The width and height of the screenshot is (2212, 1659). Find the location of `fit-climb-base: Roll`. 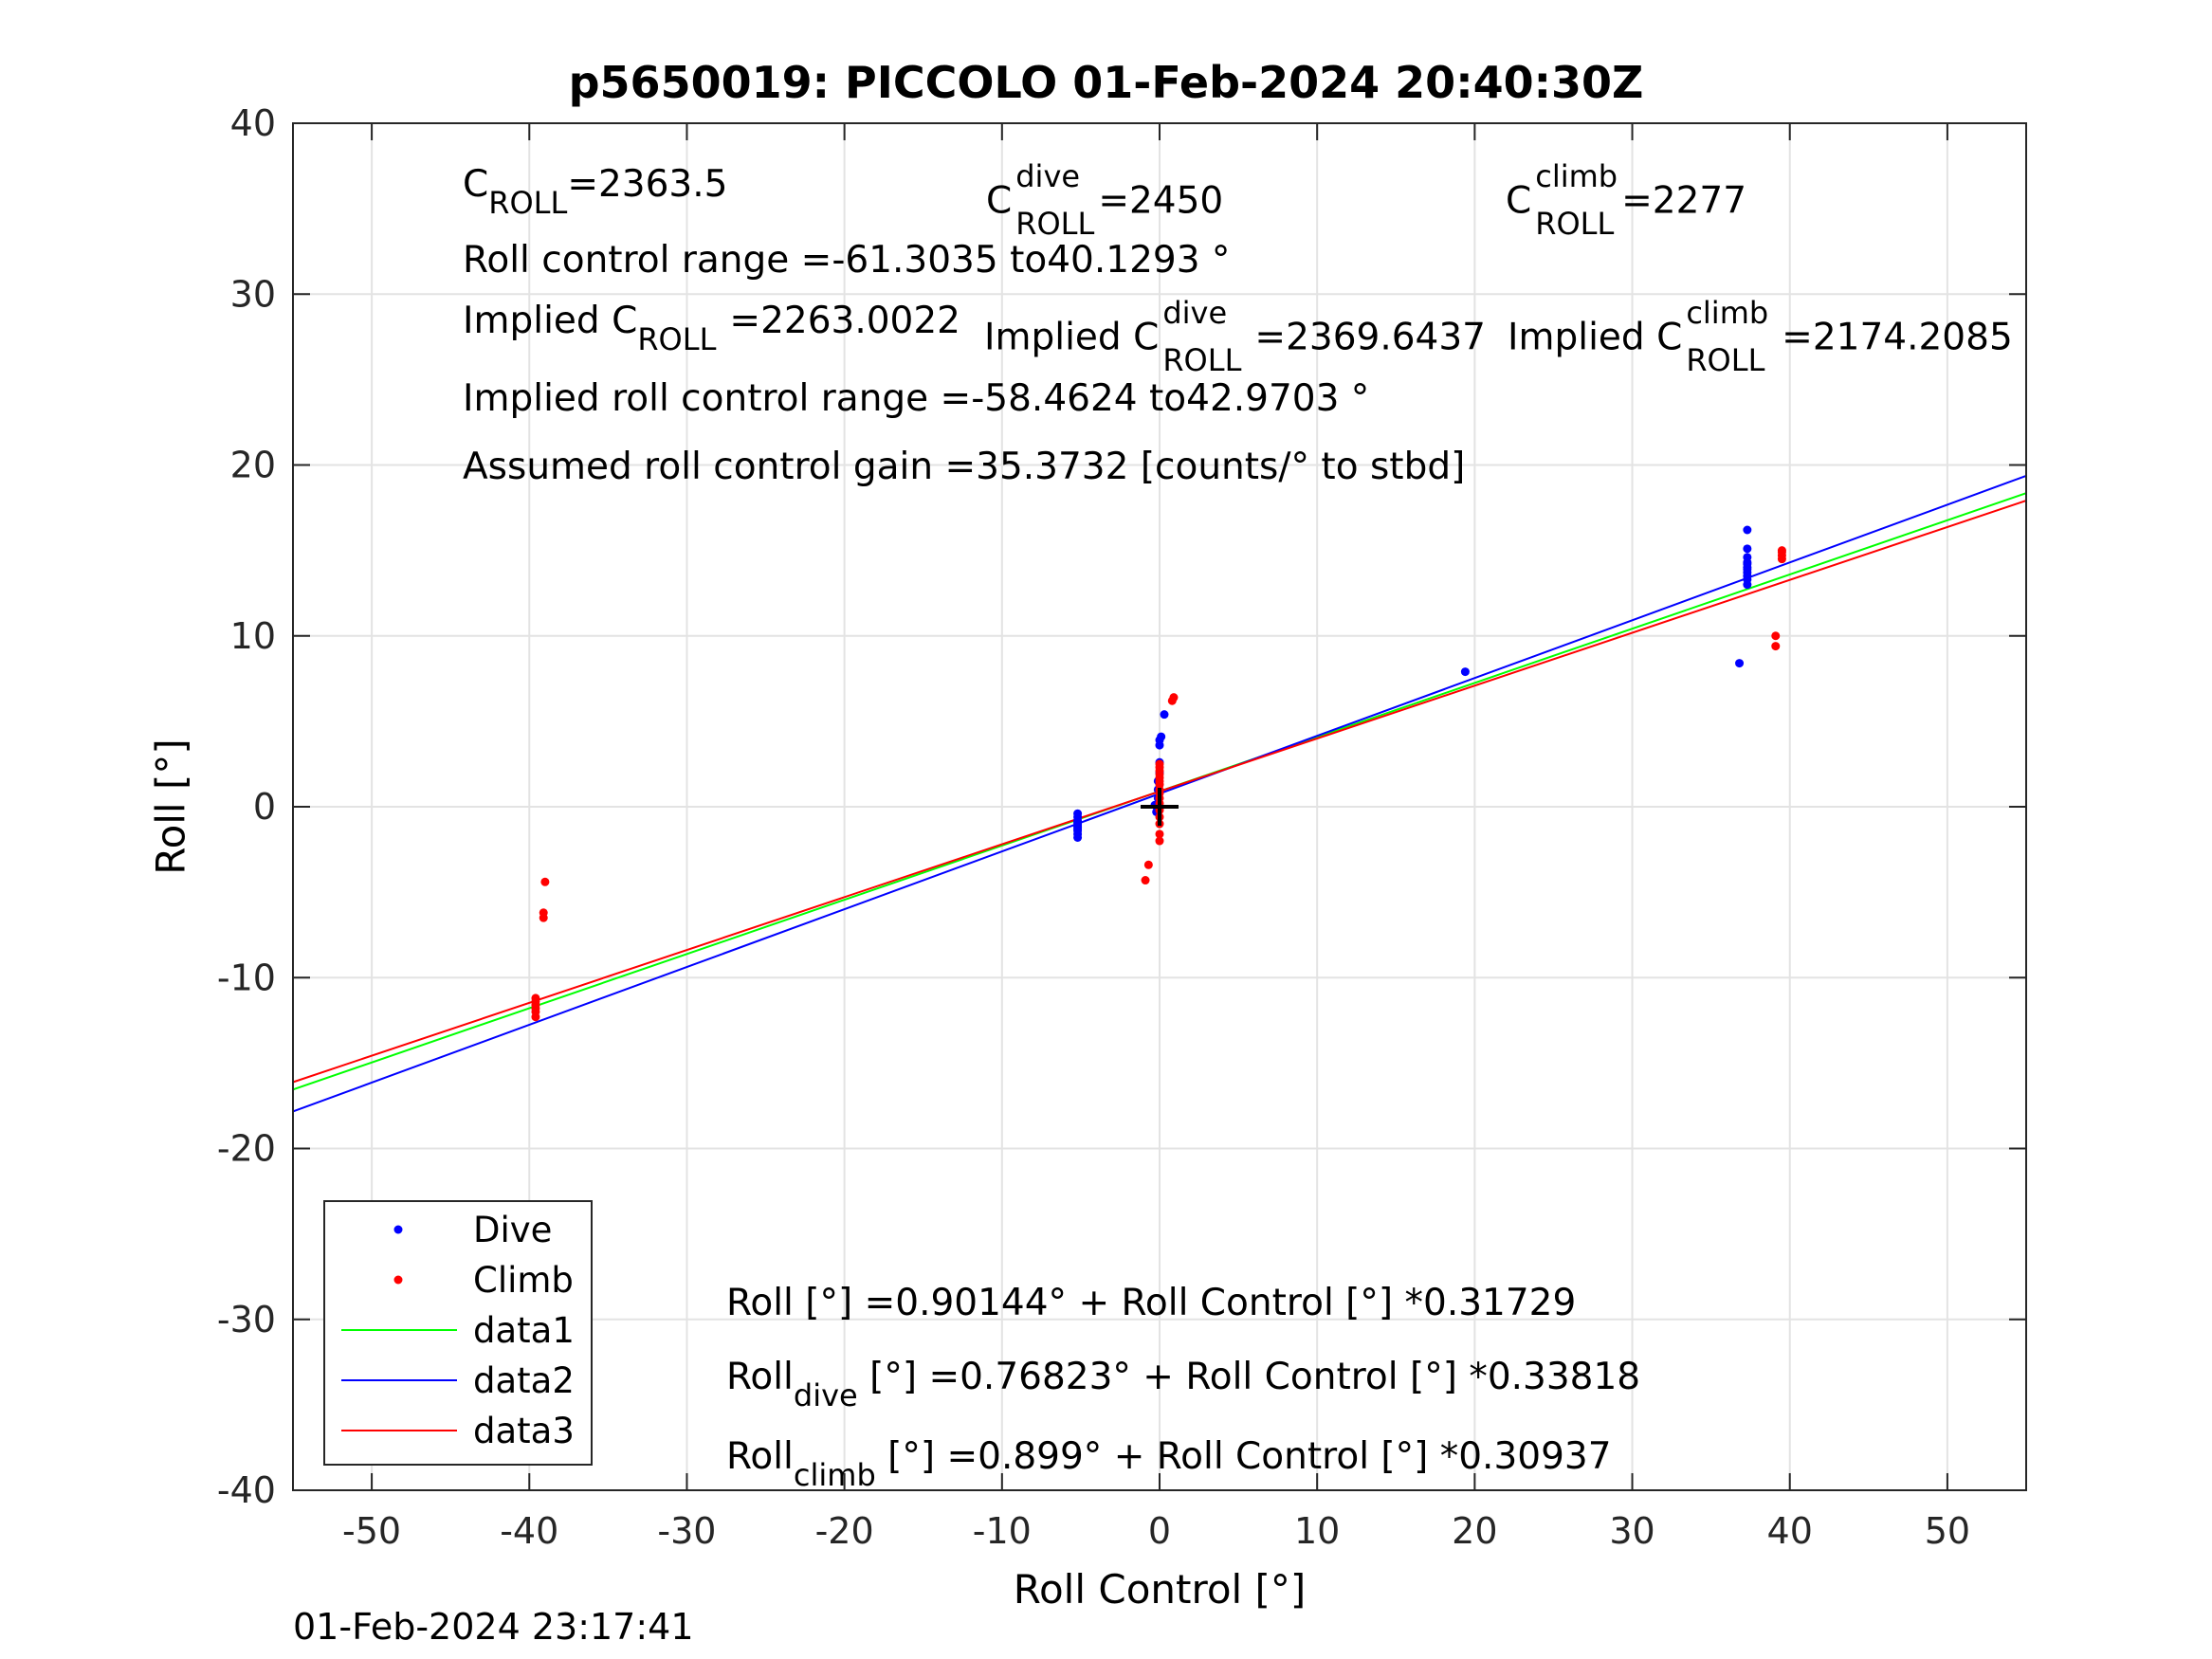

fit-climb-base: Roll is located at coordinates (760, 1456).